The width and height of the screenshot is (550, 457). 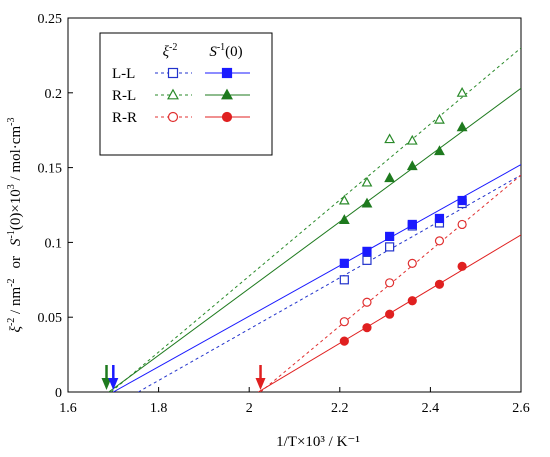 I want to click on y-tick-label: 0.1, so click(x=54, y=243).